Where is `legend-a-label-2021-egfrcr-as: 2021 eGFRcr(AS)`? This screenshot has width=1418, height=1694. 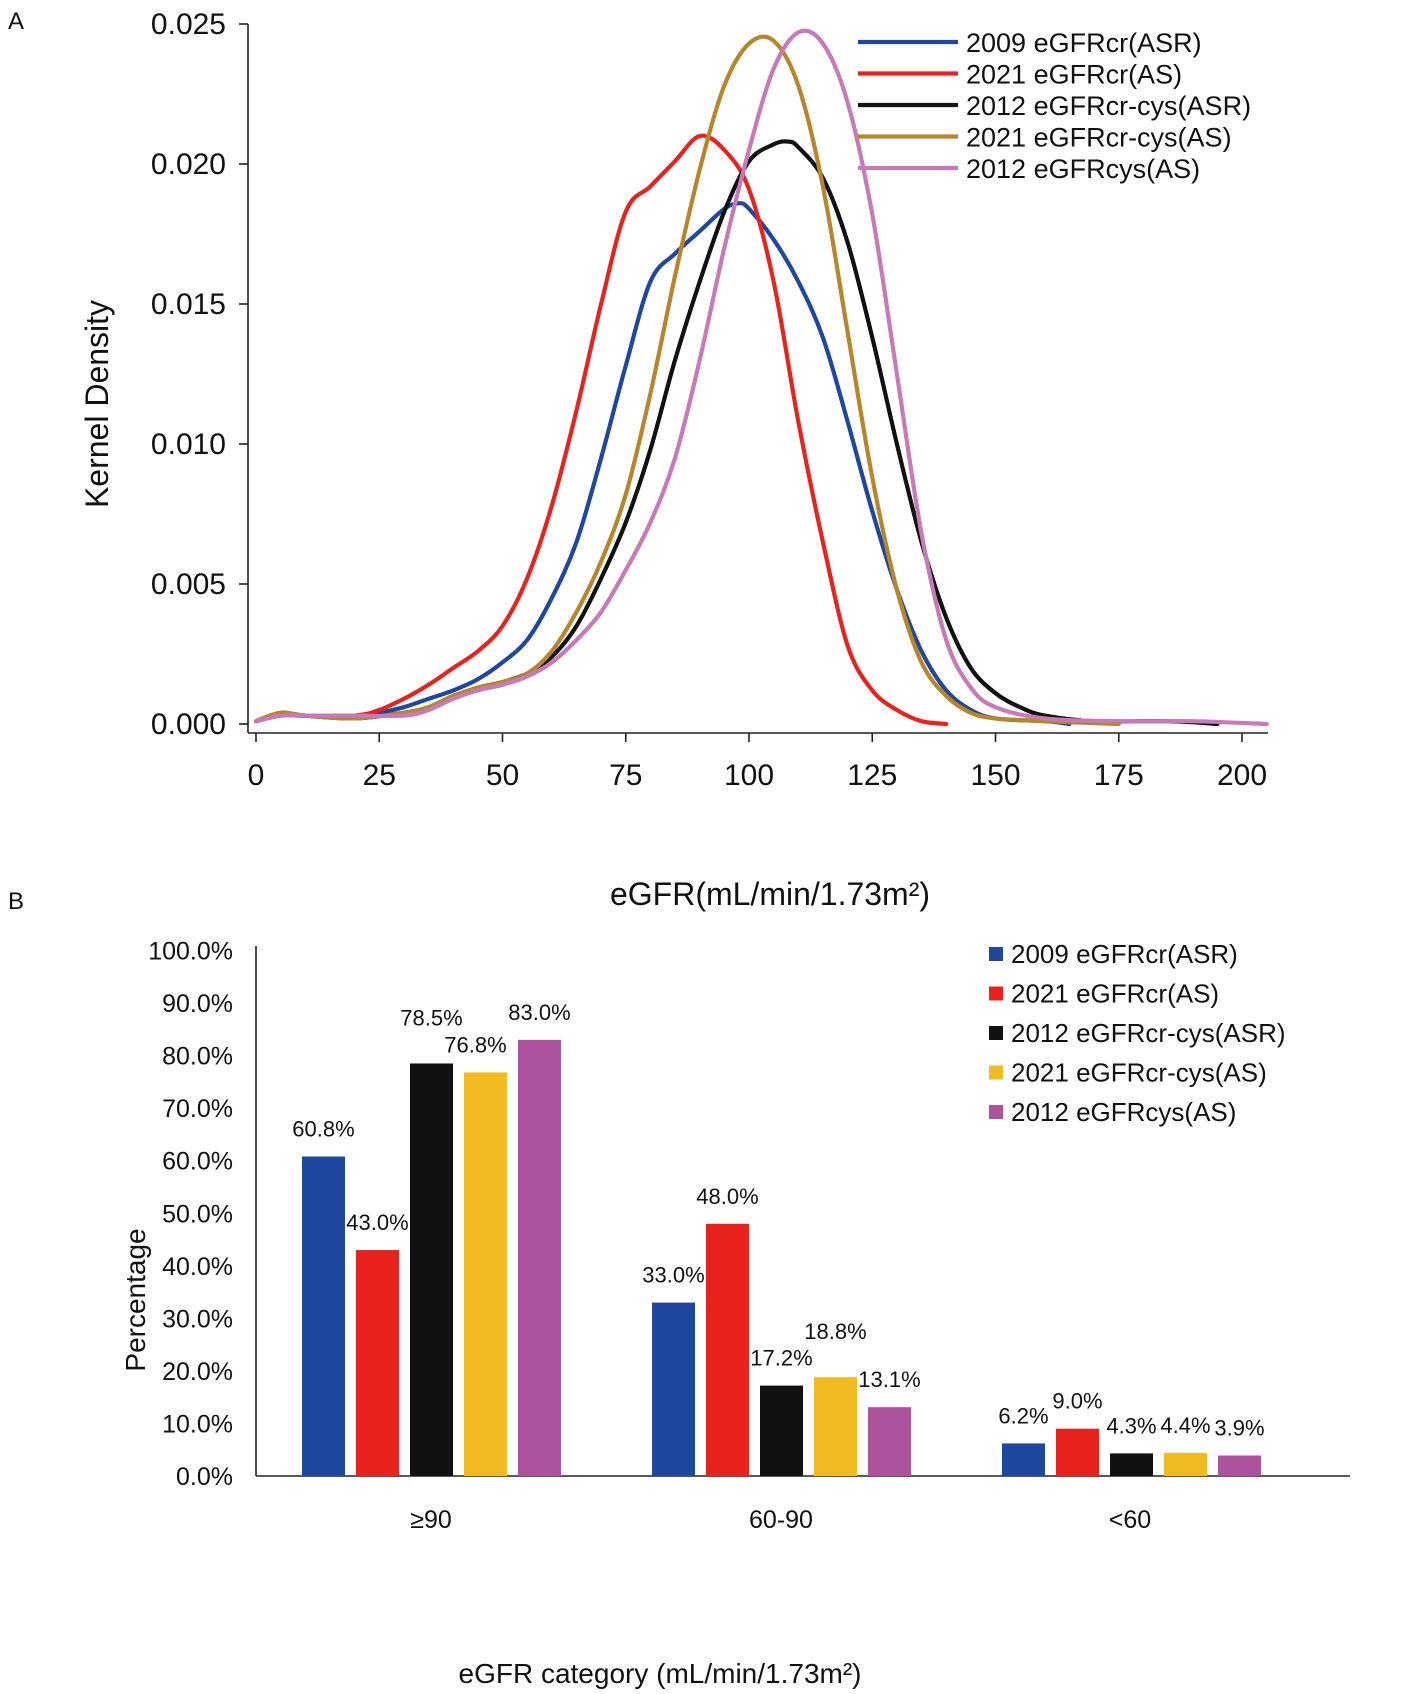 legend-a-label-2021-egfrcr-as: 2021 eGFRcr(AS) is located at coordinates (1074, 75).